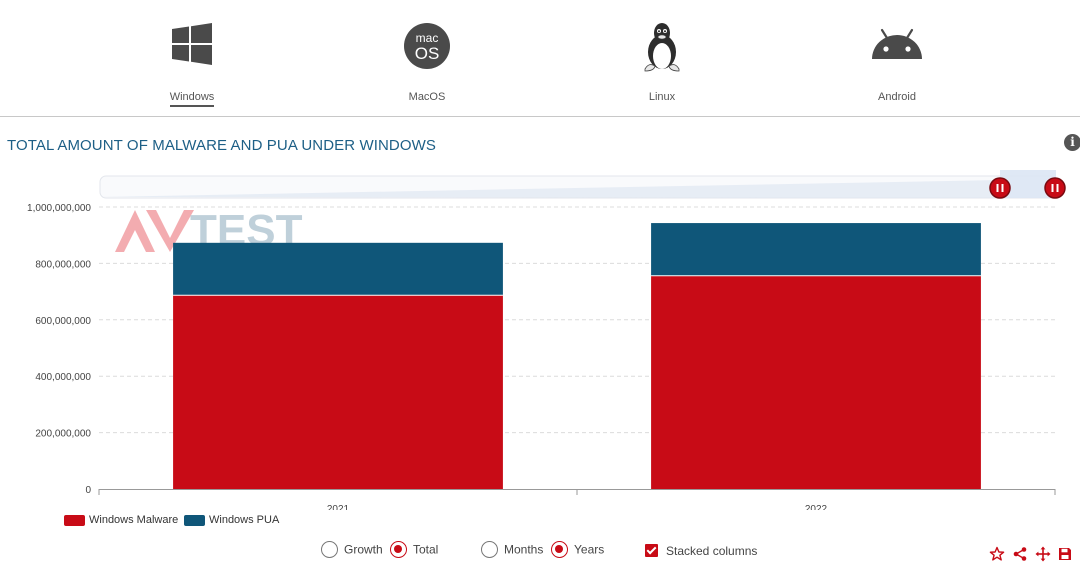  What do you see at coordinates (88, 490) in the screenshot?
I see `y-tick-label: 0` at bounding box center [88, 490].